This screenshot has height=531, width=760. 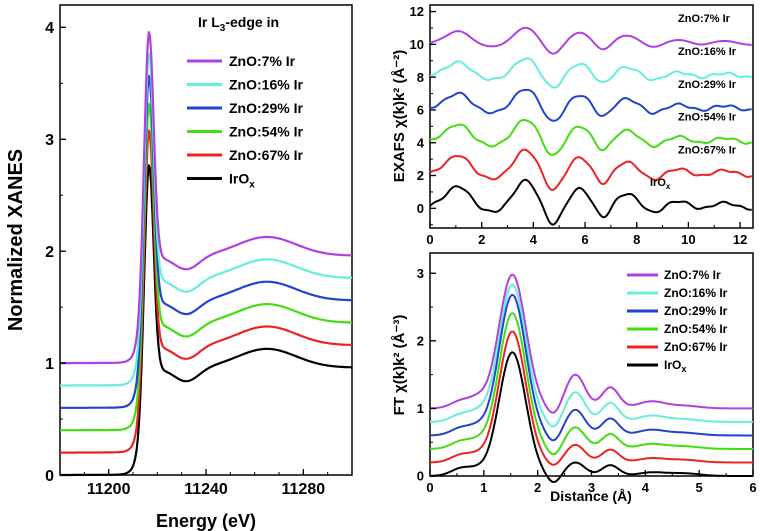 What do you see at coordinates (660, 184) in the screenshot?
I see `exafs-label-irox: IrOx` at bounding box center [660, 184].